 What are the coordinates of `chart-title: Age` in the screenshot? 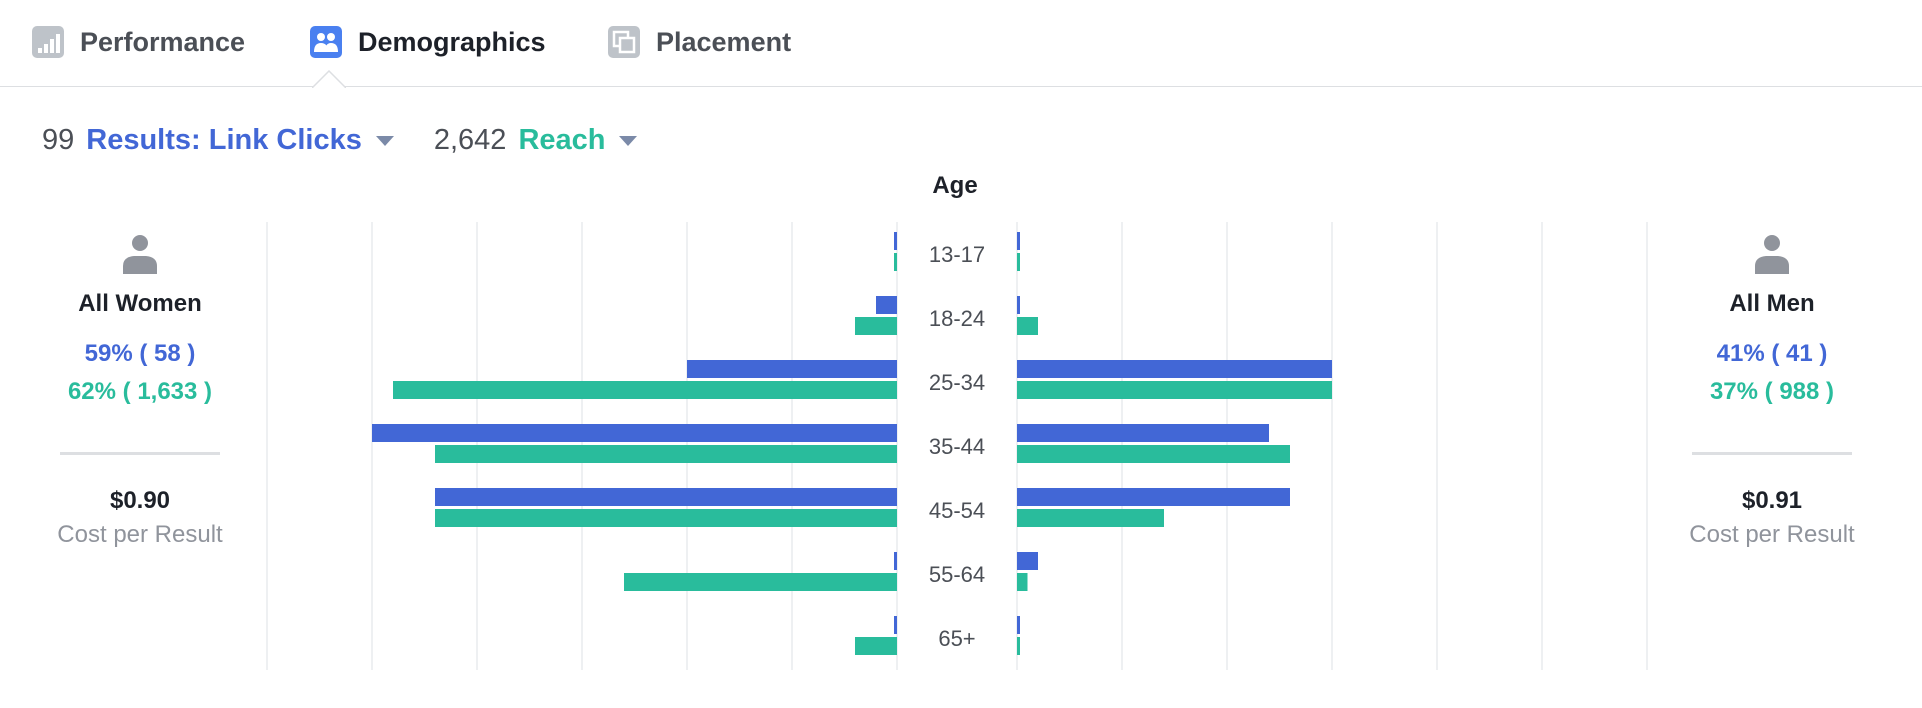 It's located at (955, 185).